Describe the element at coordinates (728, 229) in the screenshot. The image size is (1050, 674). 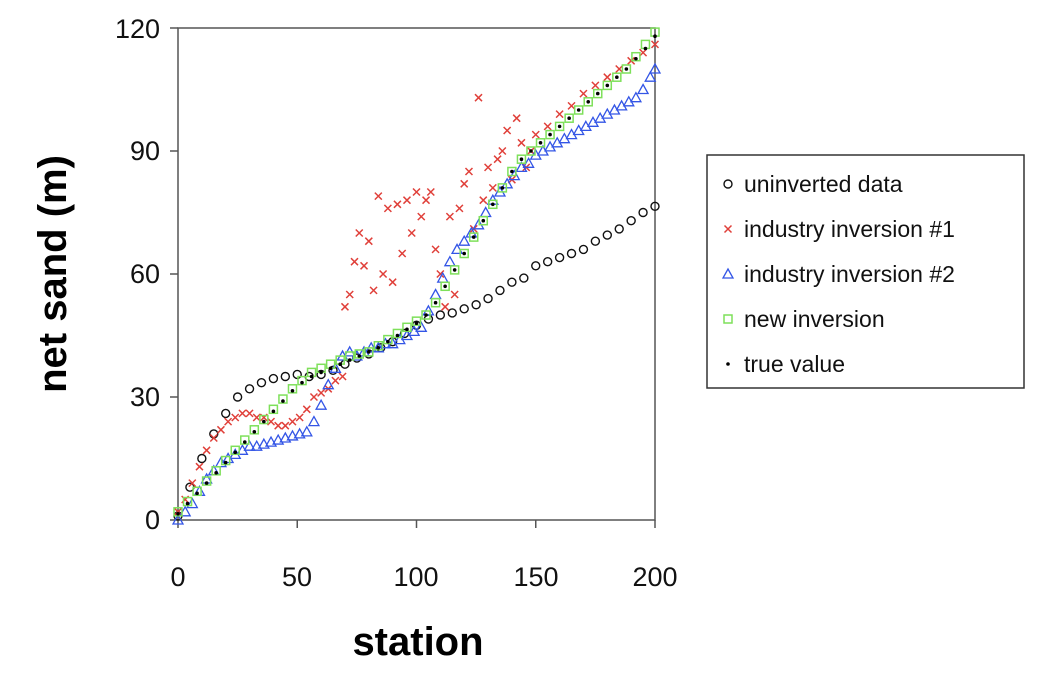
I see `legend-symbol-x` at that location.